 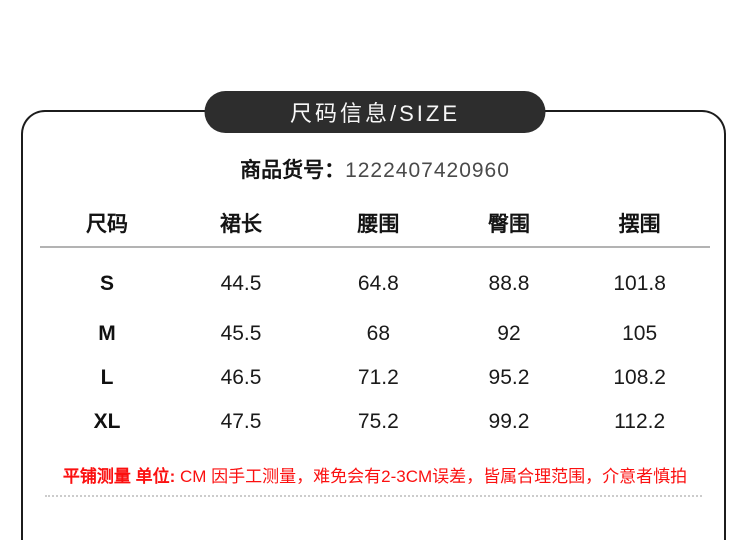 What do you see at coordinates (107, 333) in the screenshot?
I see `size-label: M` at bounding box center [107, 333].